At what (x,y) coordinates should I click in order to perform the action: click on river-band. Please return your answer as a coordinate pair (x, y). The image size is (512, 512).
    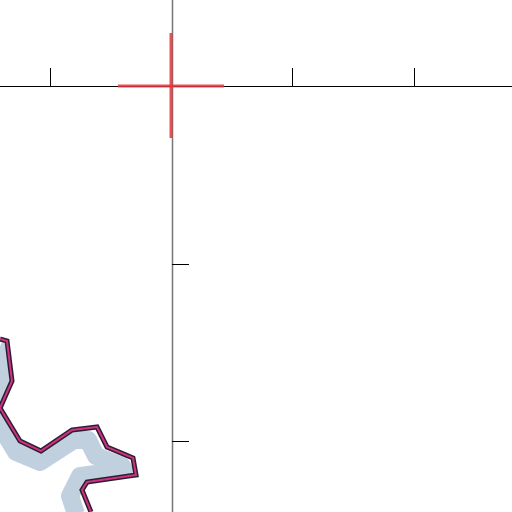
    Looking at the image, I should click on (66, 426).